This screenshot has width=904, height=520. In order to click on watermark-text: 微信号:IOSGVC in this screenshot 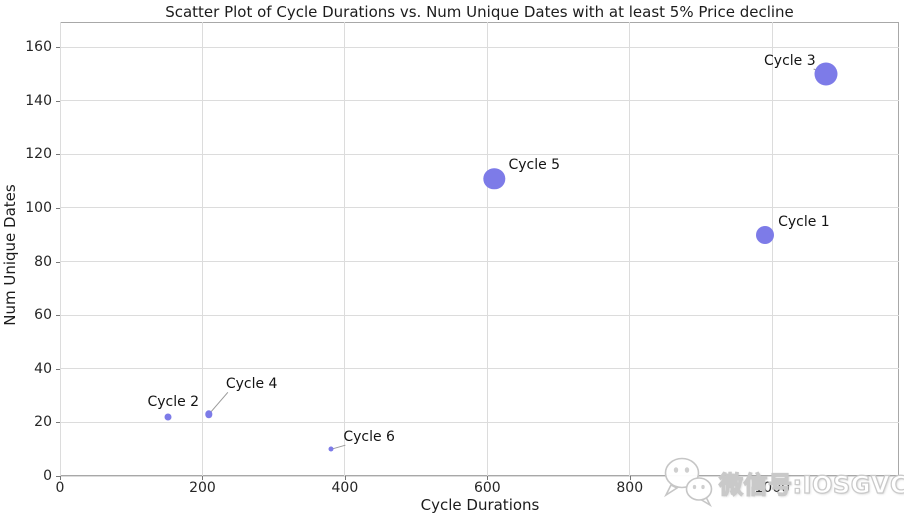, I will do `click(811, 484)`.